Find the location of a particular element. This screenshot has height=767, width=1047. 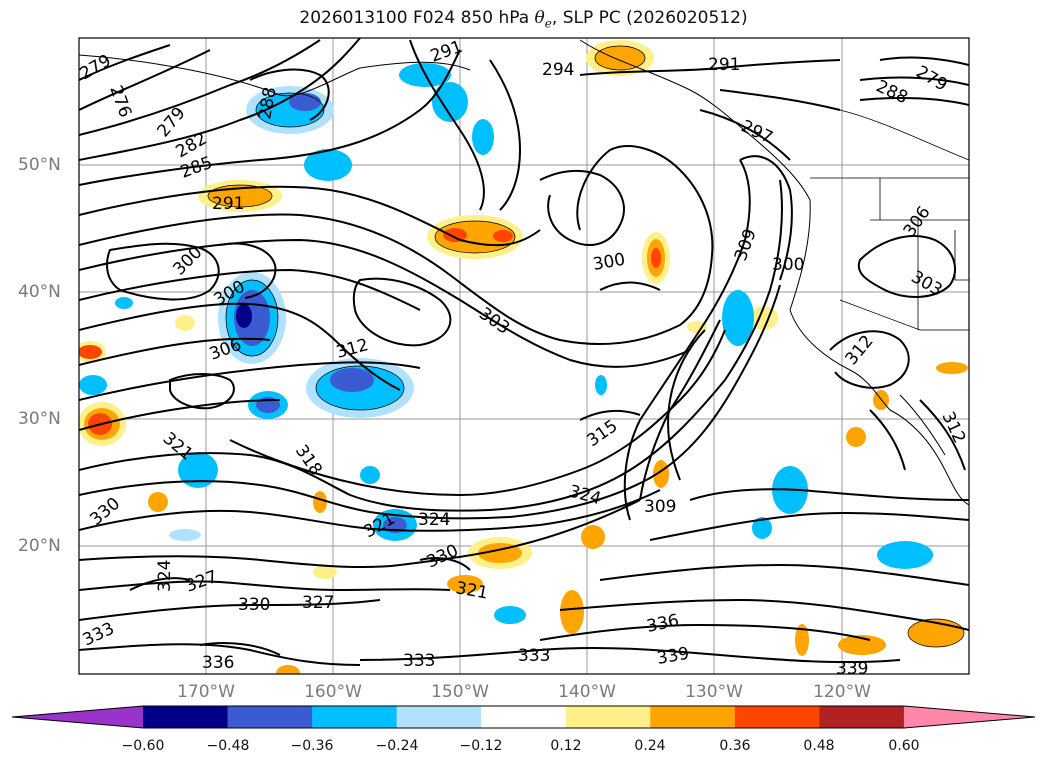

contour-label-309-a: 309 is located at coordinates (746, 244).